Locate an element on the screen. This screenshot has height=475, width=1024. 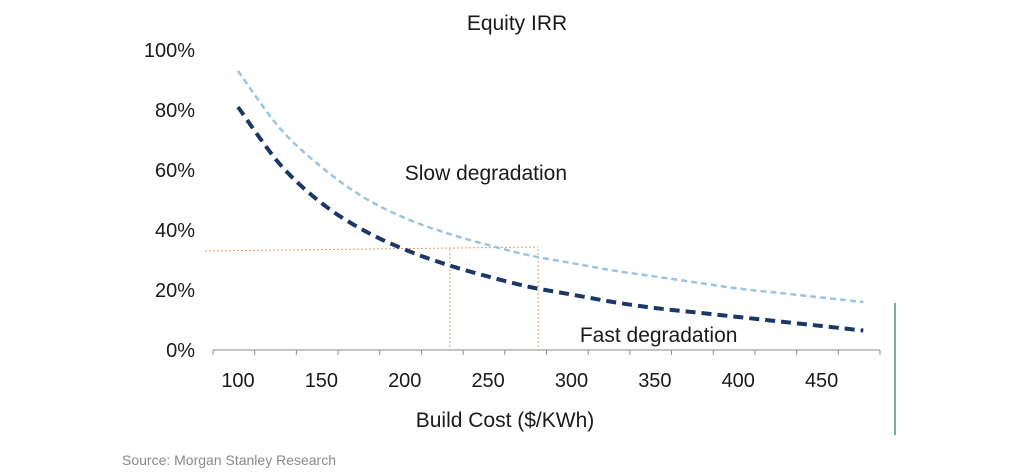
reference-horizontal-line is located at coordinates (371, 249).